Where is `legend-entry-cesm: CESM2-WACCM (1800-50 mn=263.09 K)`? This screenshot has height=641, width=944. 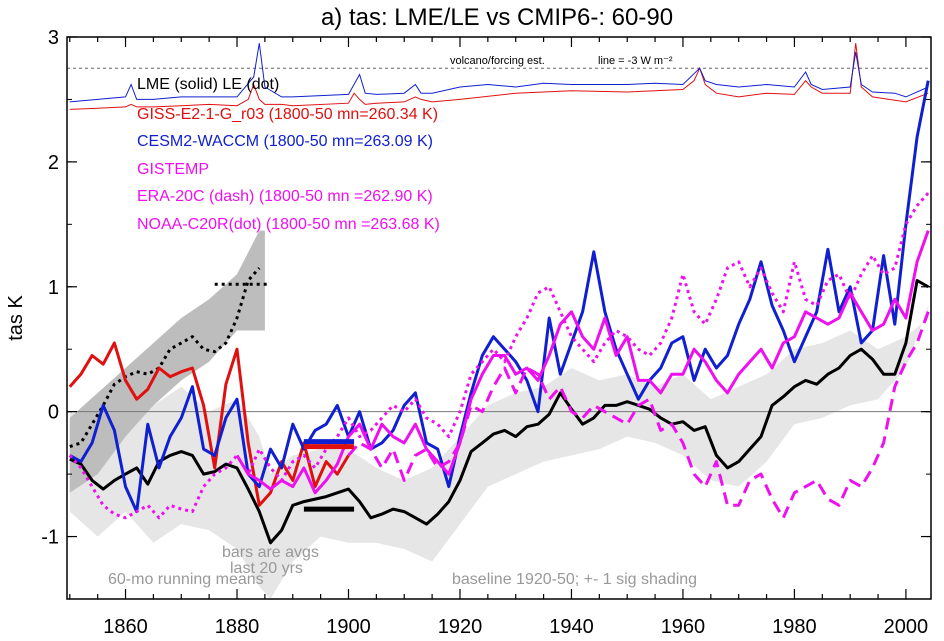
legend-entry-cesm: CESM2-WACCM (1800-50 mn=263.09 K) is located at coordinates (285, 141).